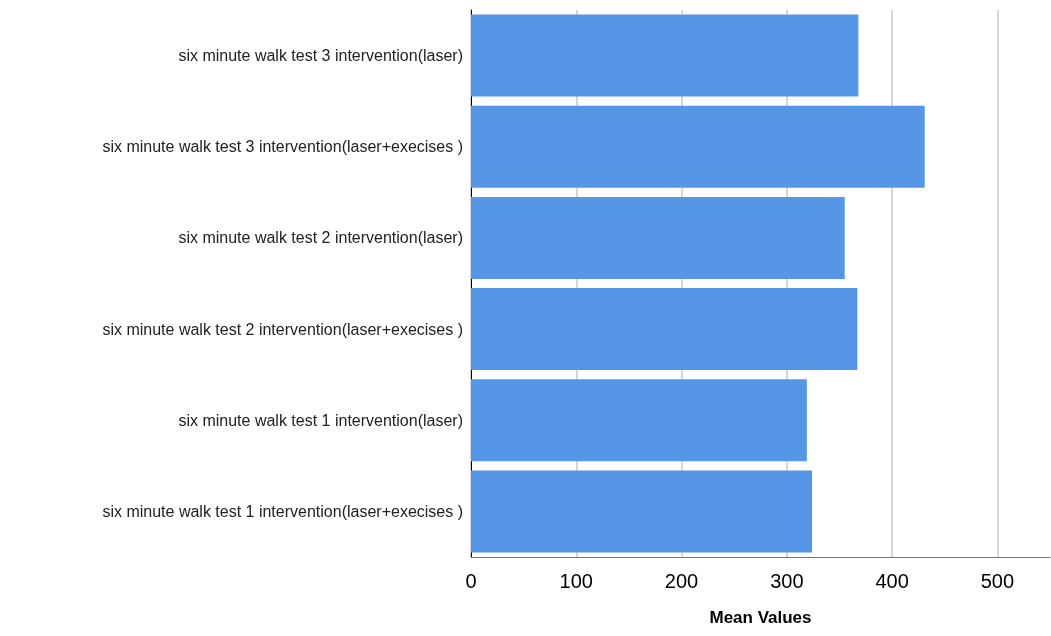  Describe the element at coordinates (282, 329) in the screenshot. I see `y-tick-label: six minute walk test 2 intervention(laser+execises )` at that location.